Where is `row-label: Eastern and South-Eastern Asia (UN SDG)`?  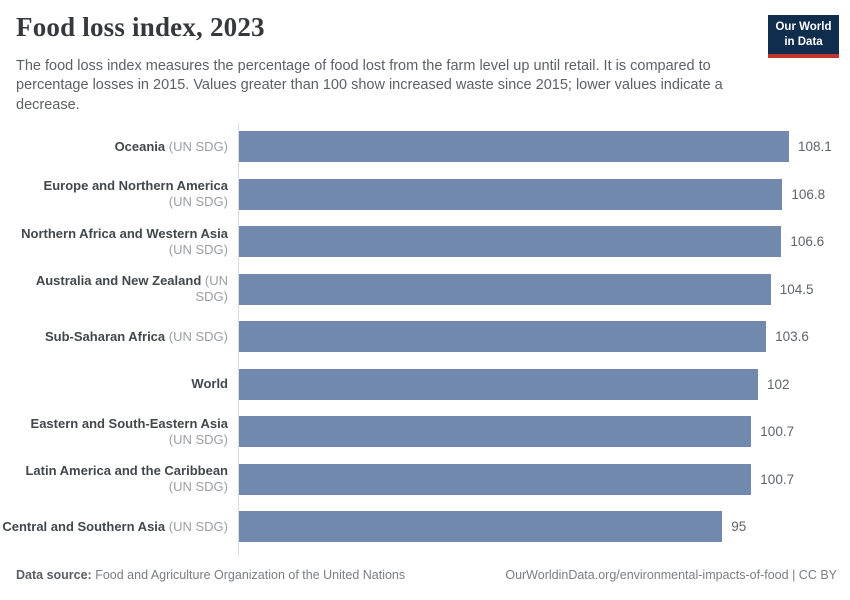 row-label: Eastern and South-Eastern Asia (UN SDG) is located at coordinates (117, 432).